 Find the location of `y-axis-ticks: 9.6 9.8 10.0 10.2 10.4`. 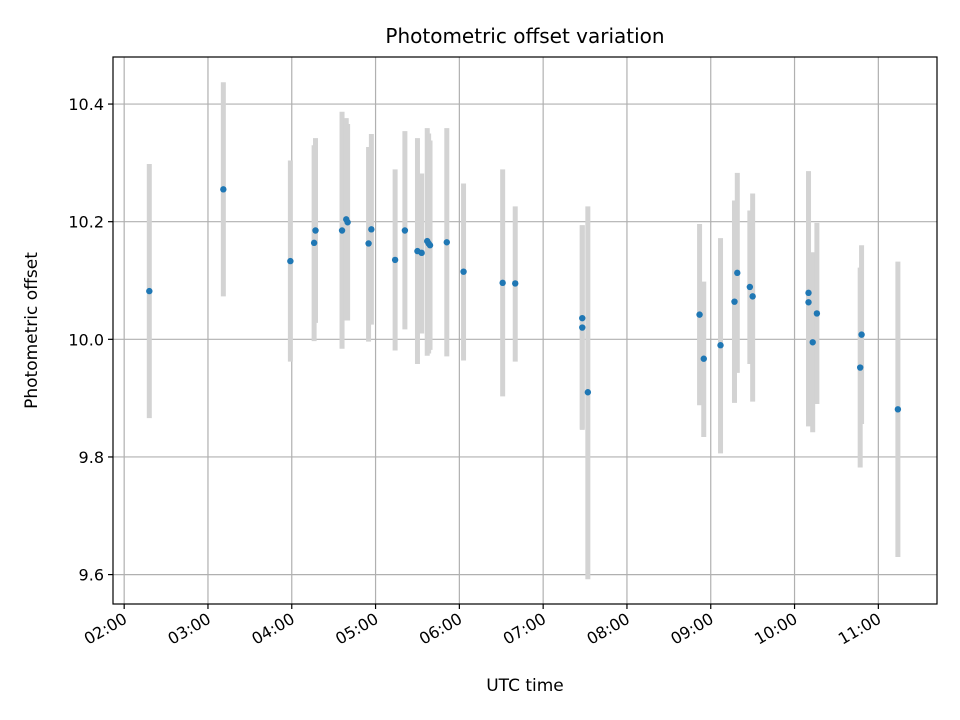

y-axis-ticks: 9.6 9.8 10.0 10.2 10.4 is located at coordinates (90, 340).